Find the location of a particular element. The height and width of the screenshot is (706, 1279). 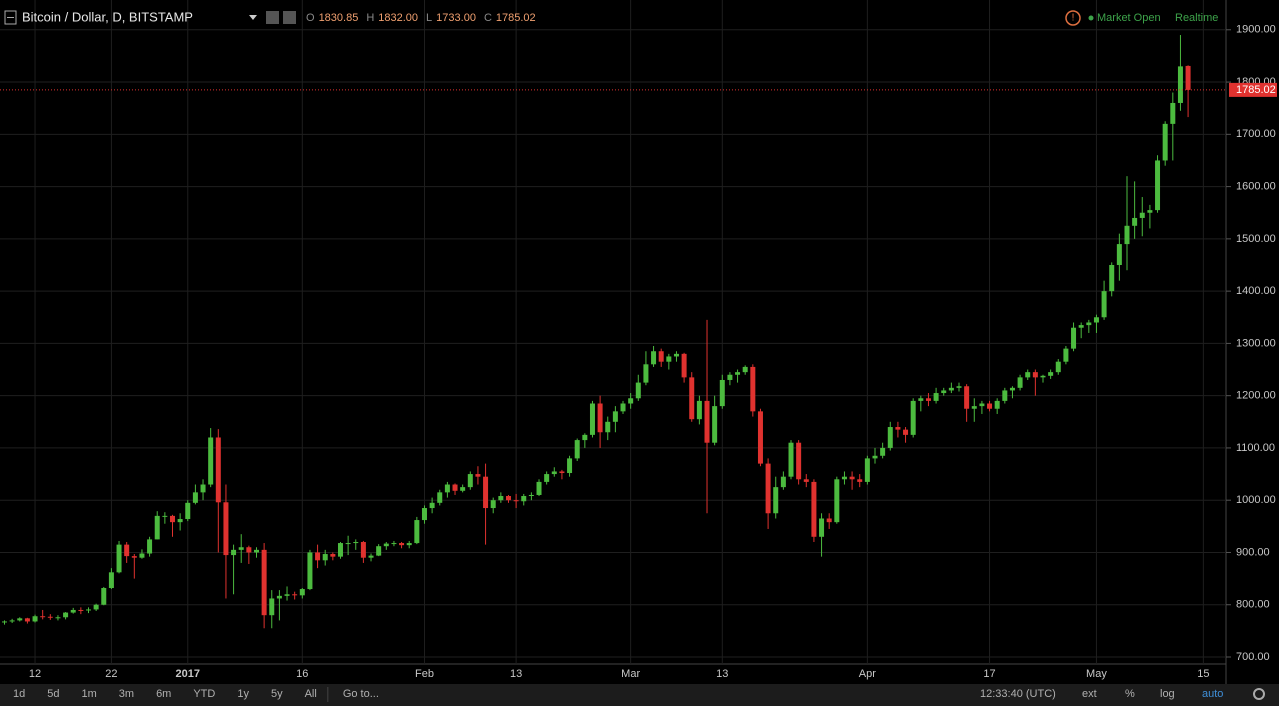

toolbar is located at coordinates (639, 695).